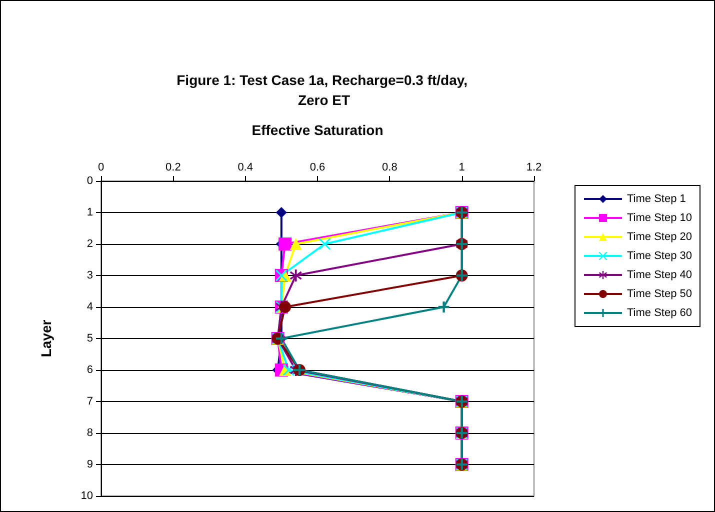 This screenshot has width=715, height=512. Describe the element at coordinates (390, 168) in the screenshot. I see `x-tick-label: 0.8` at that location.